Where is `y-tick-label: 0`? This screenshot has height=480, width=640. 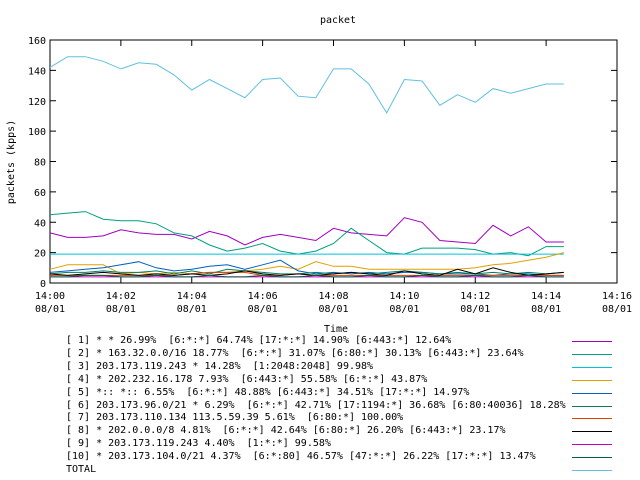
y-tick-label: 0 is located at coordinates (43, 284).